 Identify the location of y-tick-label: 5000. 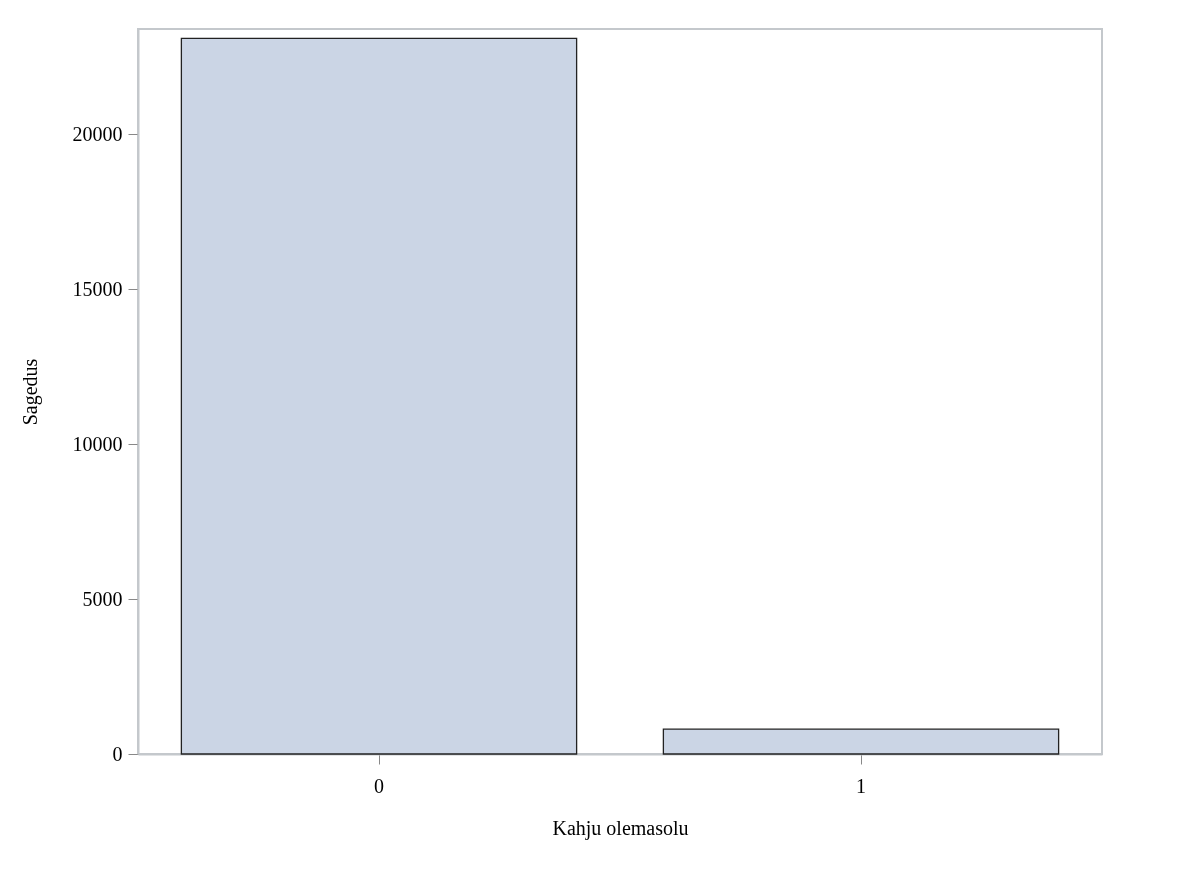
(102, 598).